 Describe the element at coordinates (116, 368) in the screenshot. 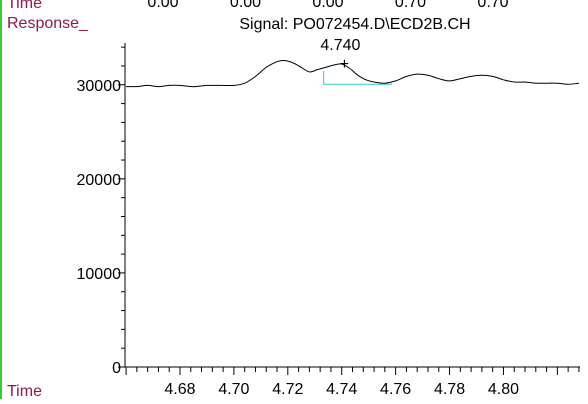

I see `y-tick-label: 0` at that location.